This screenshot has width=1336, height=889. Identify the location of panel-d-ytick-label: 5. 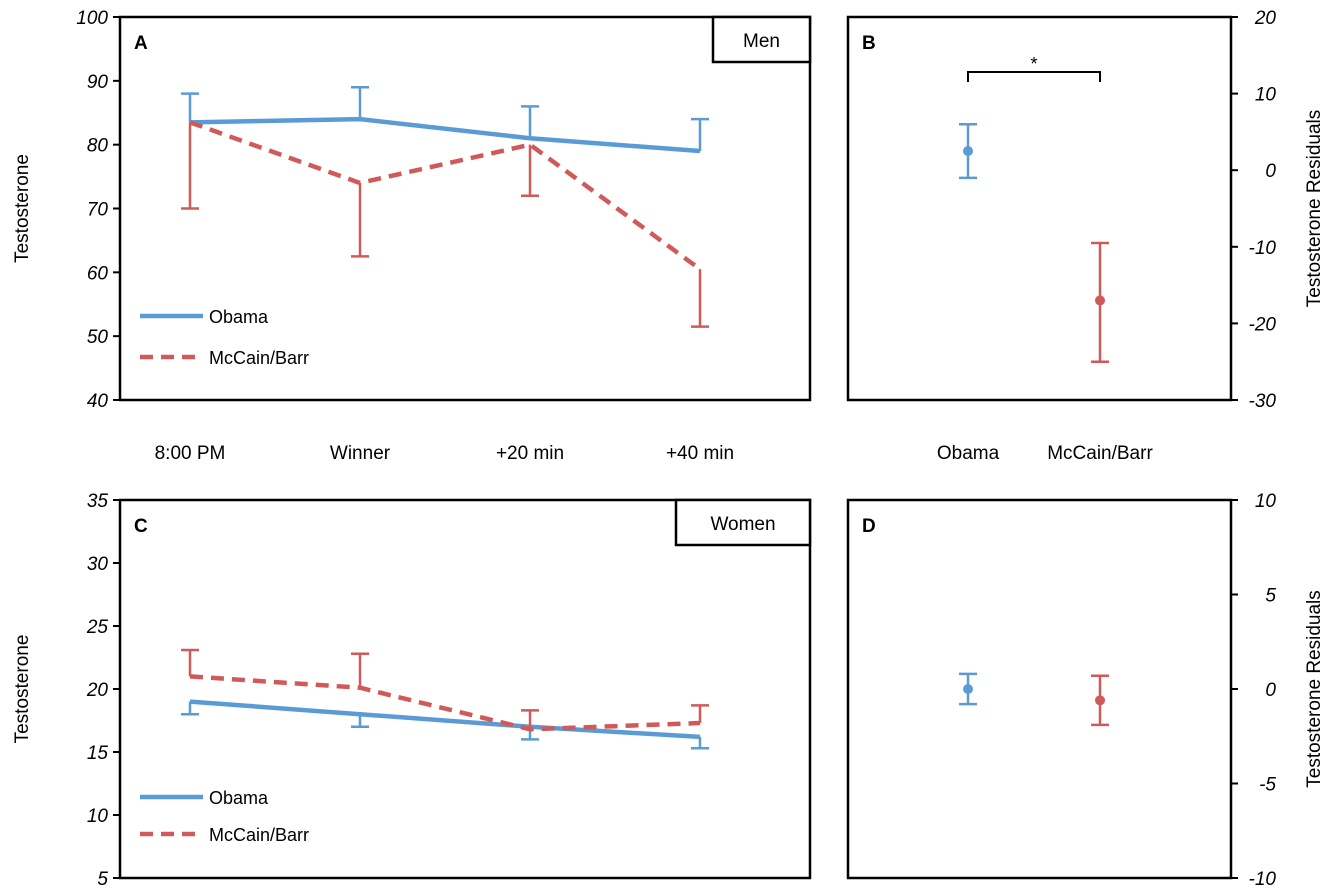
(1270, 596).